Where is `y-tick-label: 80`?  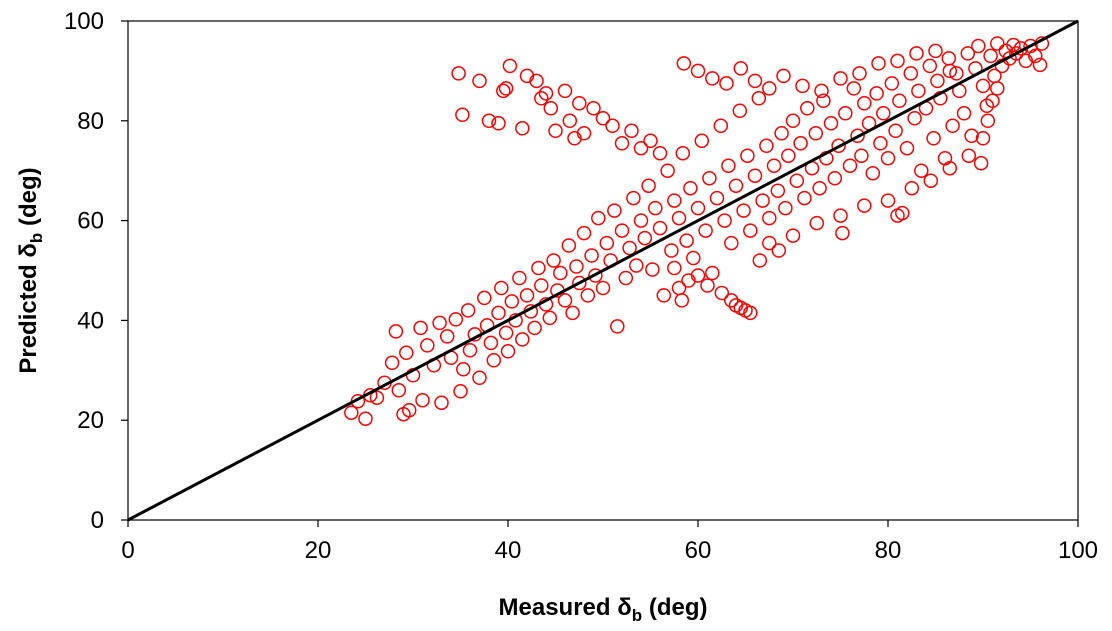
y-tick-label: 80 is located at coordinates (90, 121).